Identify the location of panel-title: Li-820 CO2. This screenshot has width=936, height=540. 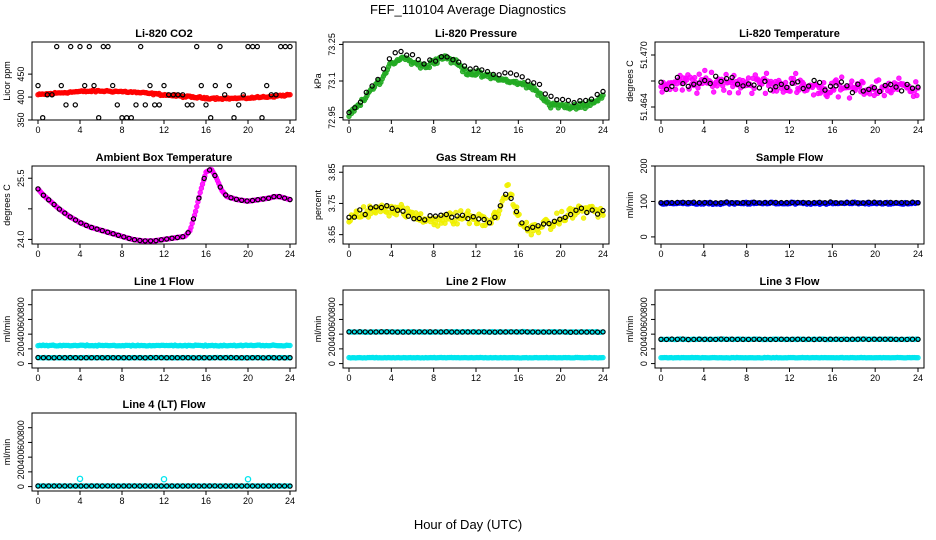
(163, 34).